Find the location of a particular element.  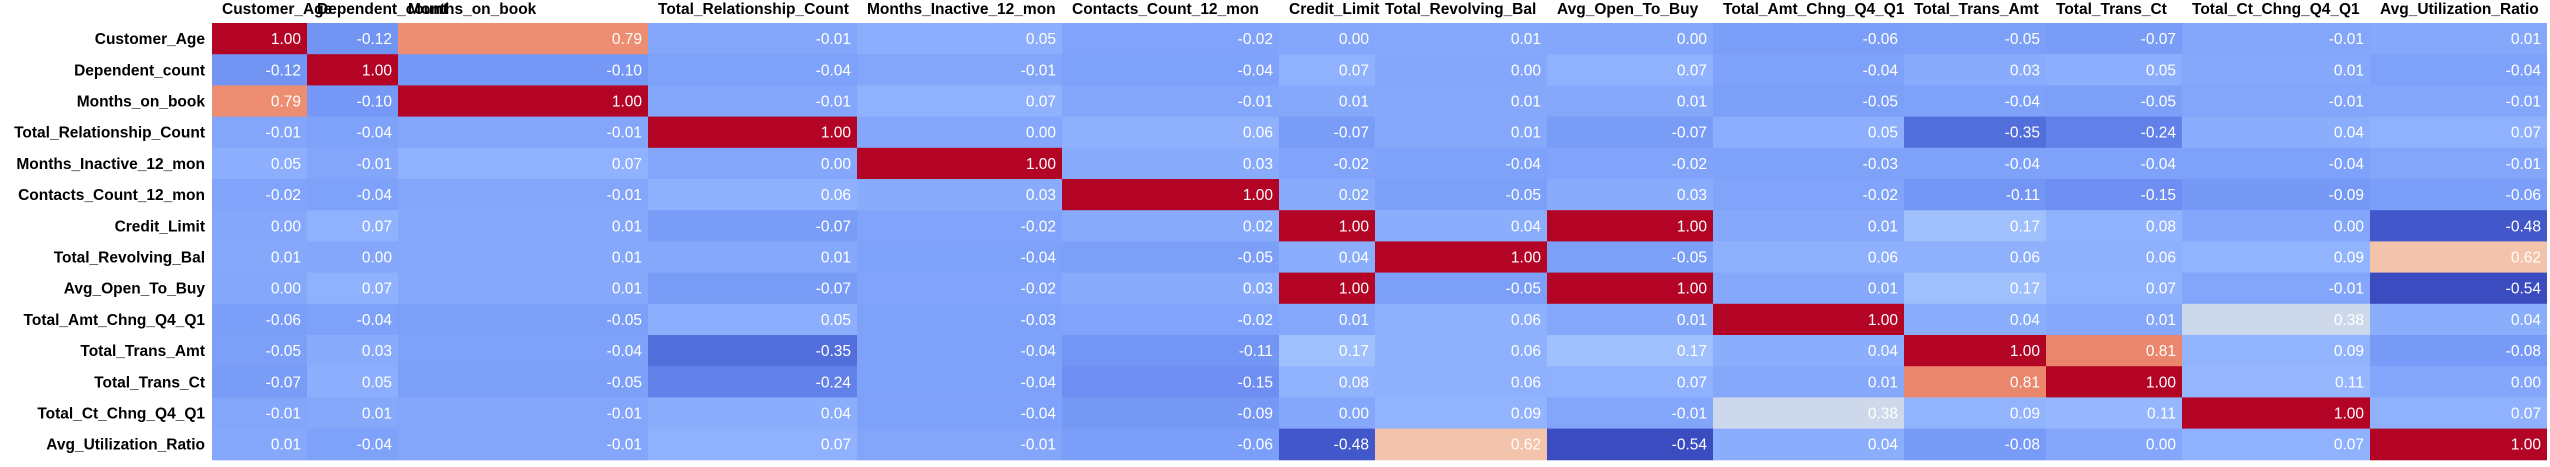

cell-value-label: -0.06 is located at coordinates (1880, 39).